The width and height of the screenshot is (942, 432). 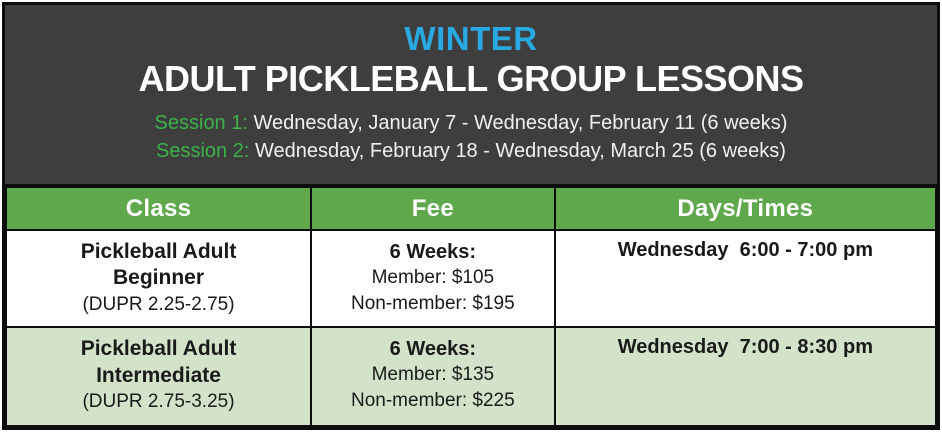 I want to click on intermediate-fee-cell: 6 Weeks: Member: $135 Non-member: $225, so click(x=433, y=376).